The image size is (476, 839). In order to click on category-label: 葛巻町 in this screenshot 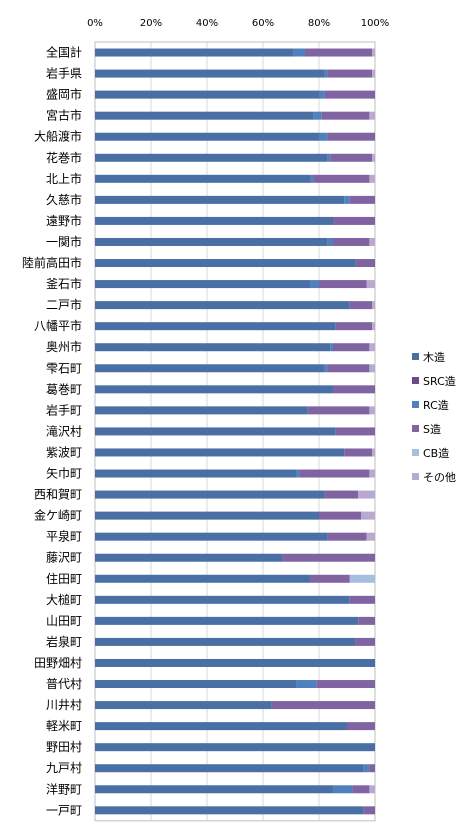, I will do `click(64, 389)`.